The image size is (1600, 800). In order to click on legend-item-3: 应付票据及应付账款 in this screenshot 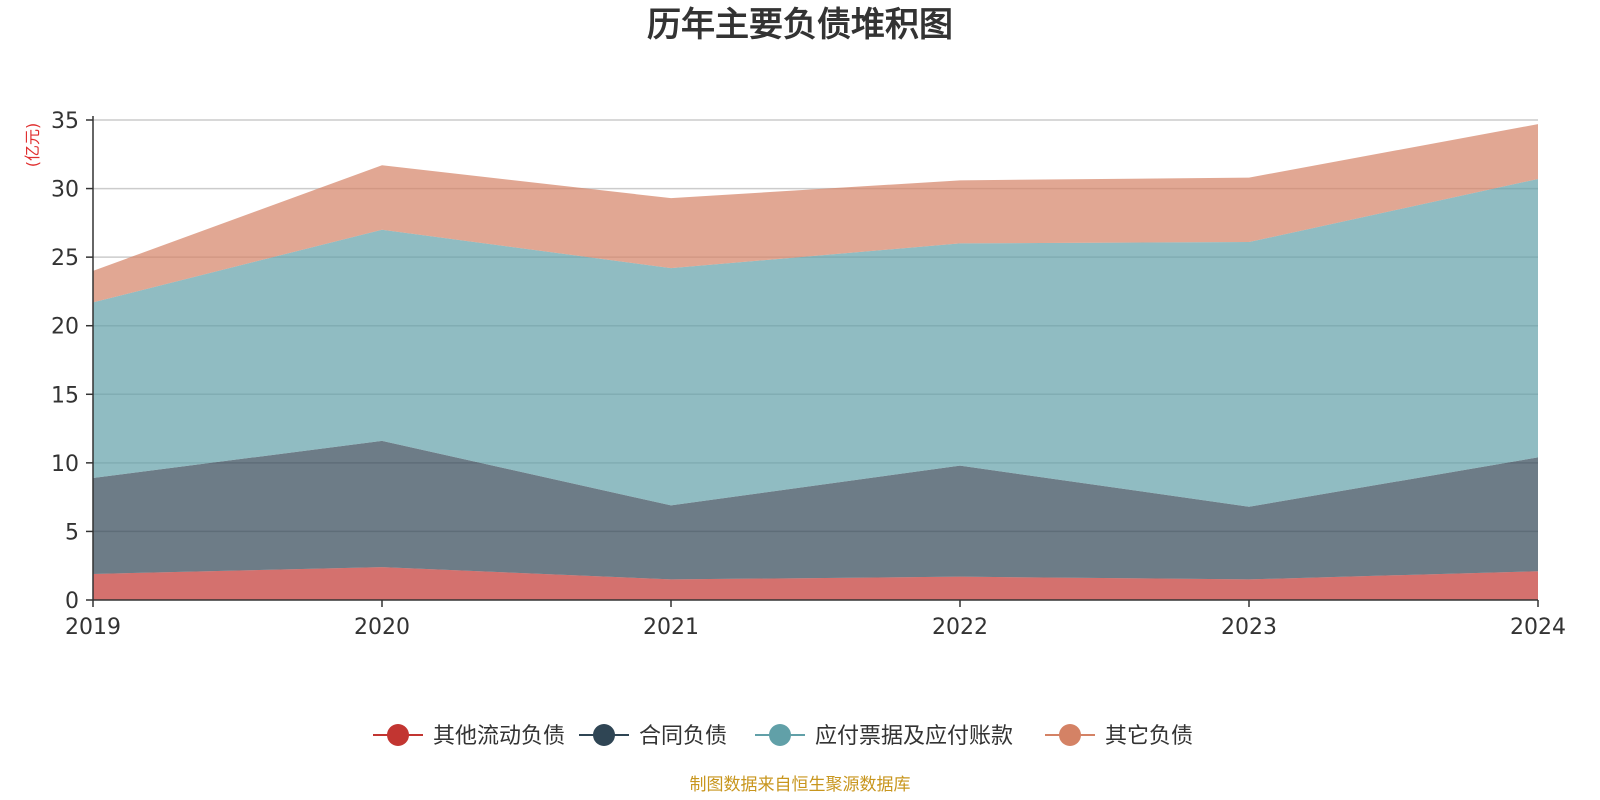, I will do `click(884, 736)`.